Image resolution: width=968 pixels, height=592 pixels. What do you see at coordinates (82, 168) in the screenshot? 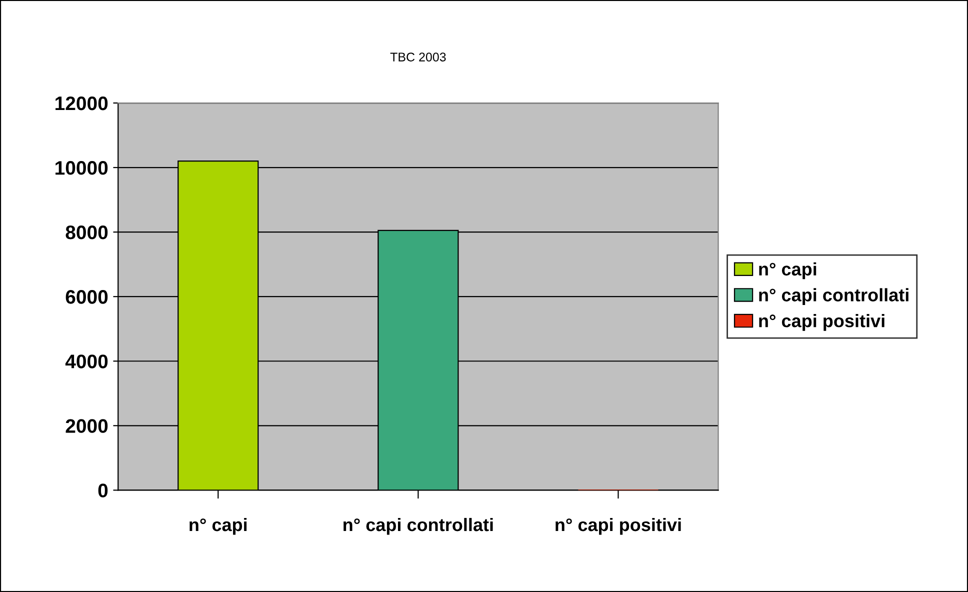
I see `y-tick-label: 10000` at bounding box center [82, 168].